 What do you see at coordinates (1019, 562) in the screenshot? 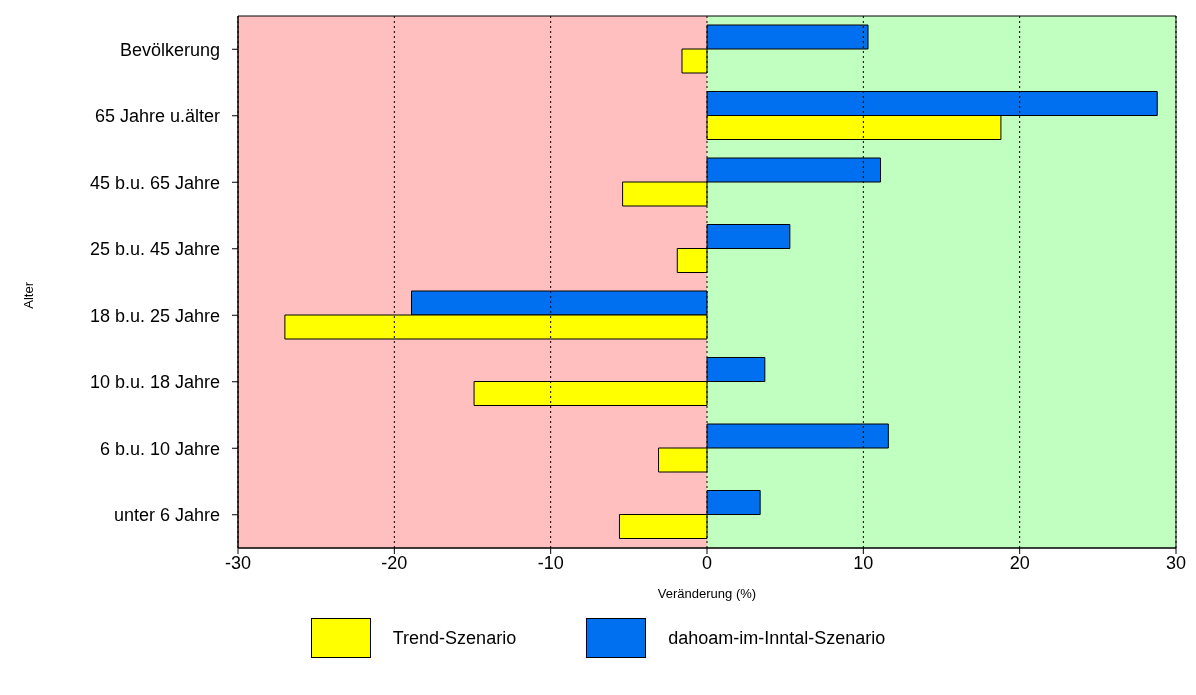
I see `x-tick-label: 20` at bounding box center [1019, 562].